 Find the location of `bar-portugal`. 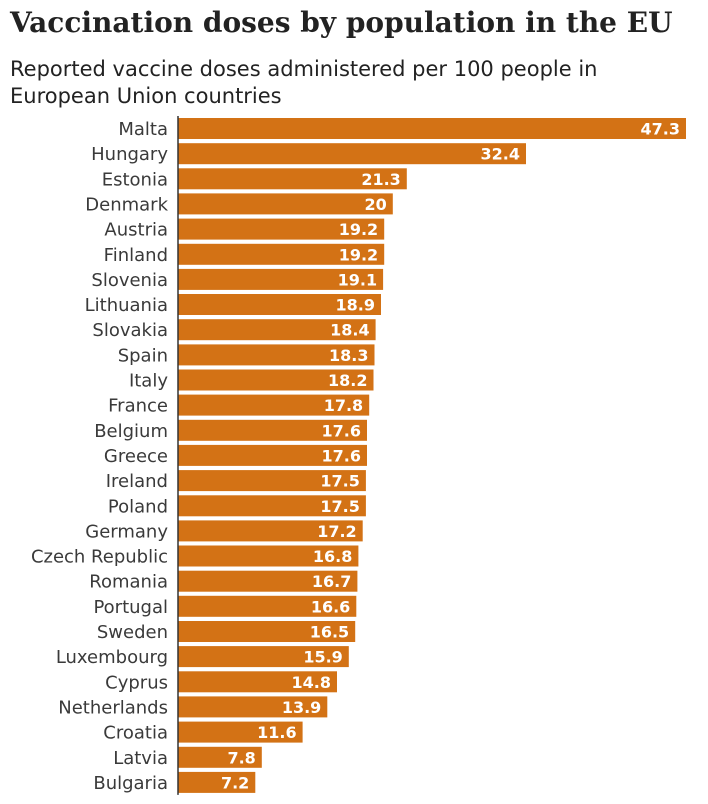

bar-portugal is located at coordinates (267, 606).